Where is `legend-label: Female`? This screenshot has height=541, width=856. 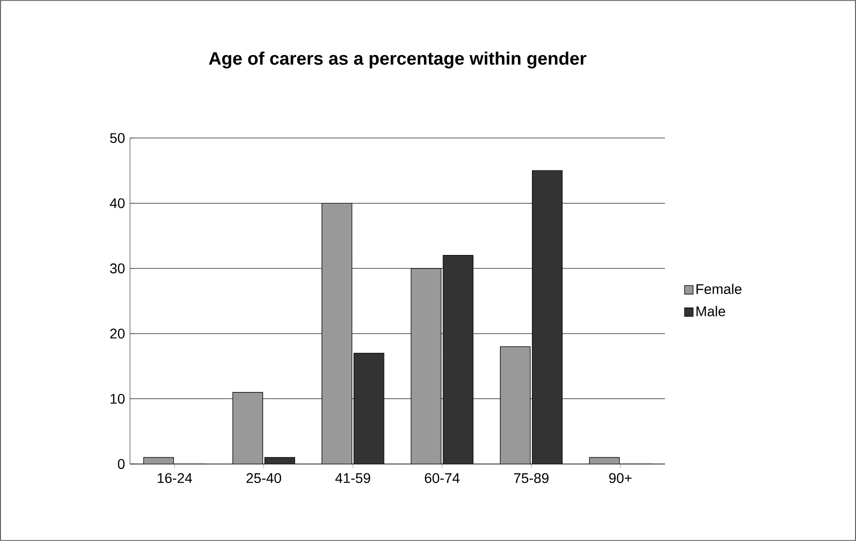
legend-label: Female is located at coordinates (719, 289).